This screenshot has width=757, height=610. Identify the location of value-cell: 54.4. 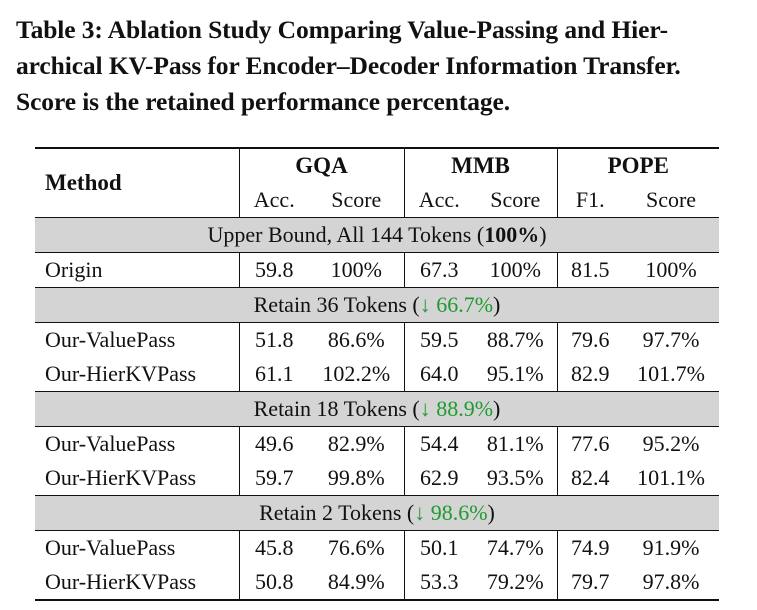
(438, 443).